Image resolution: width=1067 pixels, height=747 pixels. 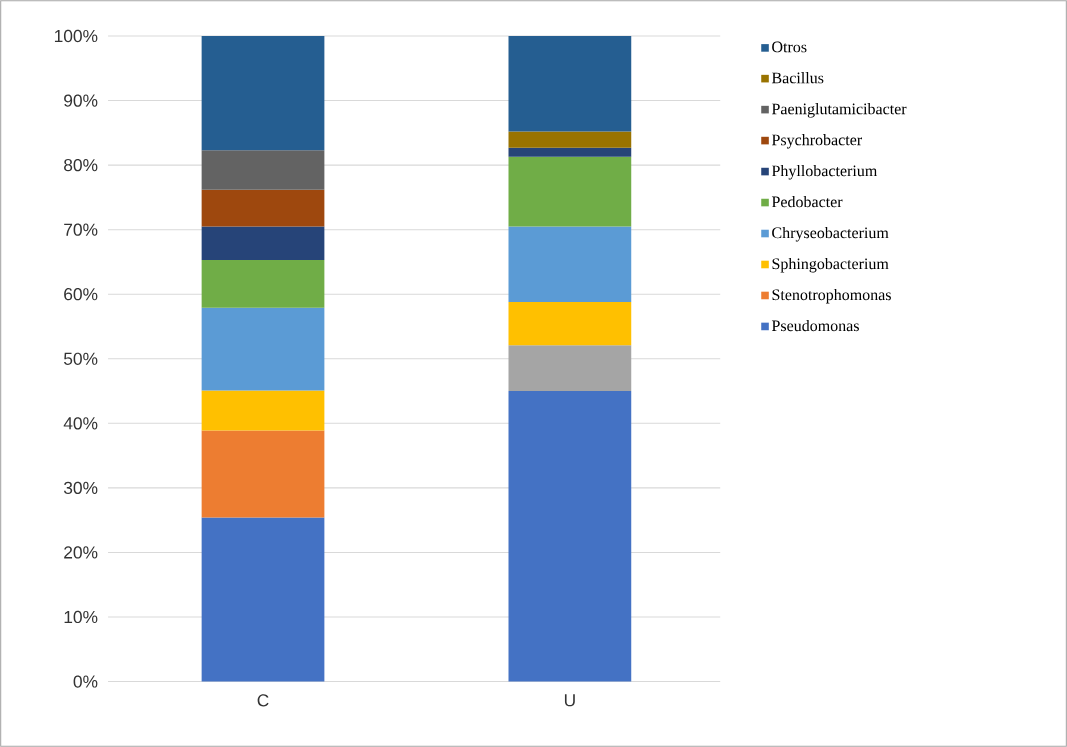 I want to click on legend-label: Phyllobacterium, so click(x=824, y=172).